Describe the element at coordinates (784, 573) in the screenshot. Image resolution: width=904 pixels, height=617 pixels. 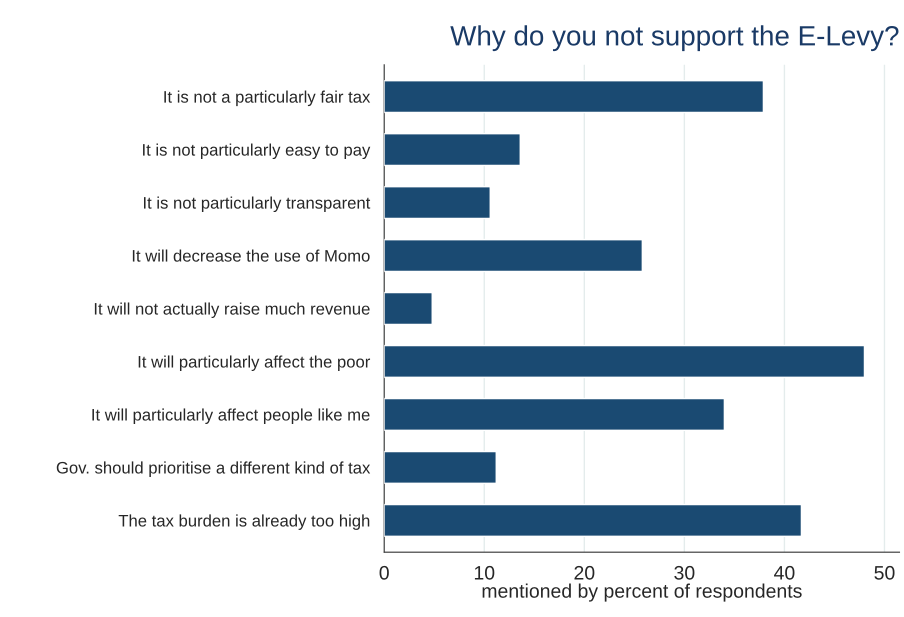
I see `x-tick-label: 40` at that location.